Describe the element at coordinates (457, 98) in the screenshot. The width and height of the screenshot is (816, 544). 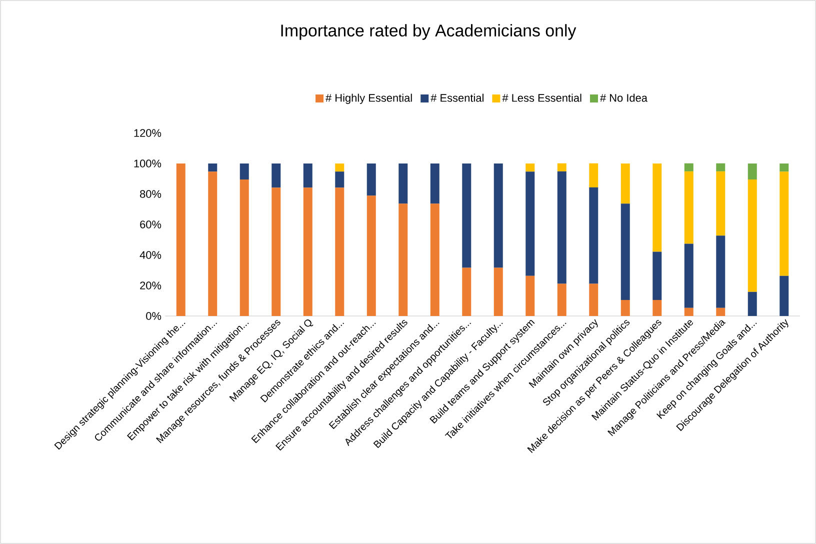
I see `legend-label: # Essential` at that location.